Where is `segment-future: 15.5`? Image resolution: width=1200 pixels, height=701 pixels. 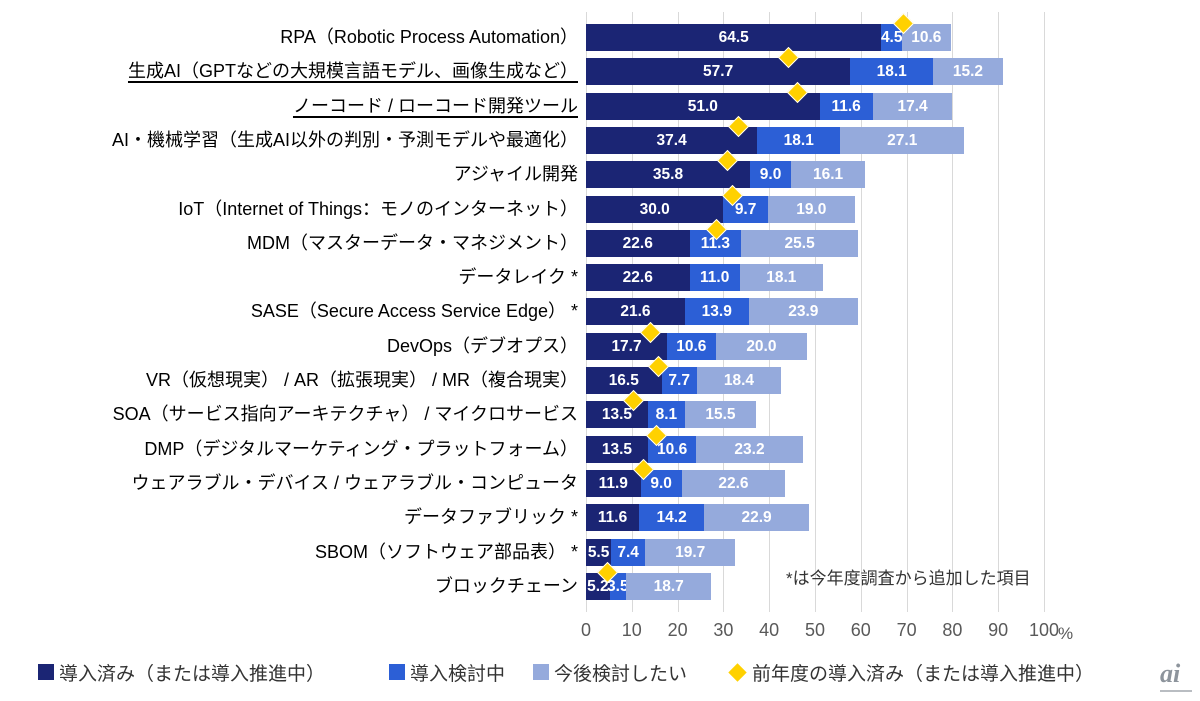
segment-future: 15.5 is located at coordinates (720, 415).